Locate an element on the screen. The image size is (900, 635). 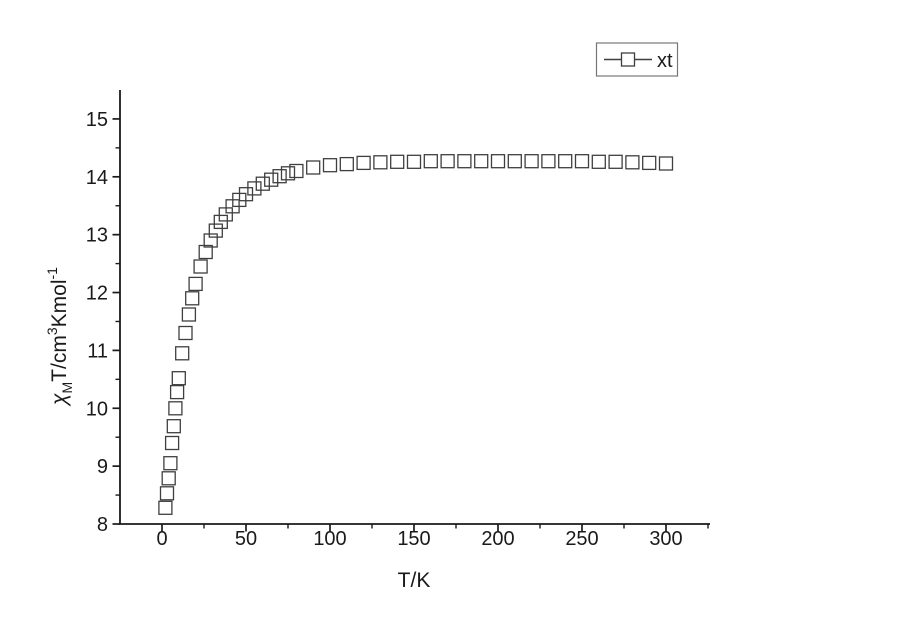
y-axis-title-part: 3 is located at coordinates (52, 331).